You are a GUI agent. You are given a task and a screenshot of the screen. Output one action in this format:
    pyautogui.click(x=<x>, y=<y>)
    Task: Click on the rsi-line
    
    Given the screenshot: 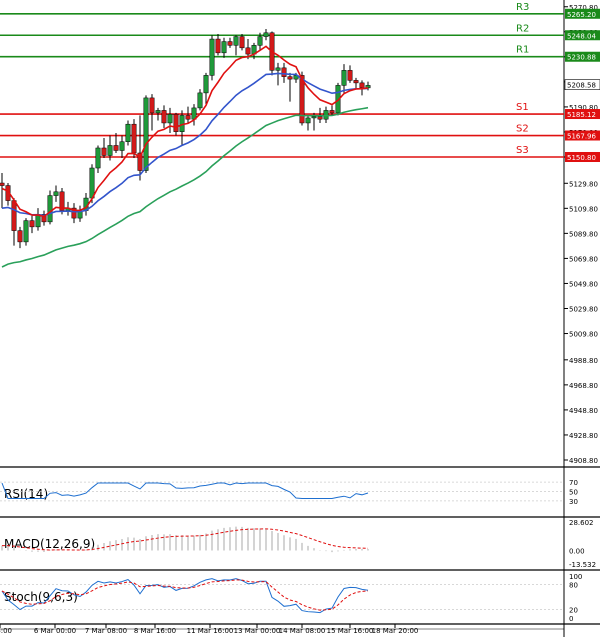 What is the action you would take?
    pyautogui.click(x=185, y=491)
    